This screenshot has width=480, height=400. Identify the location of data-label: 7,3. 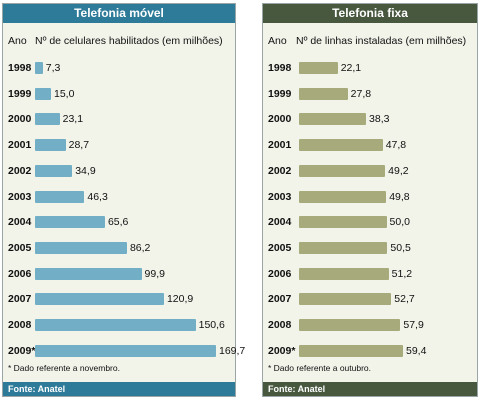
(53, 68).